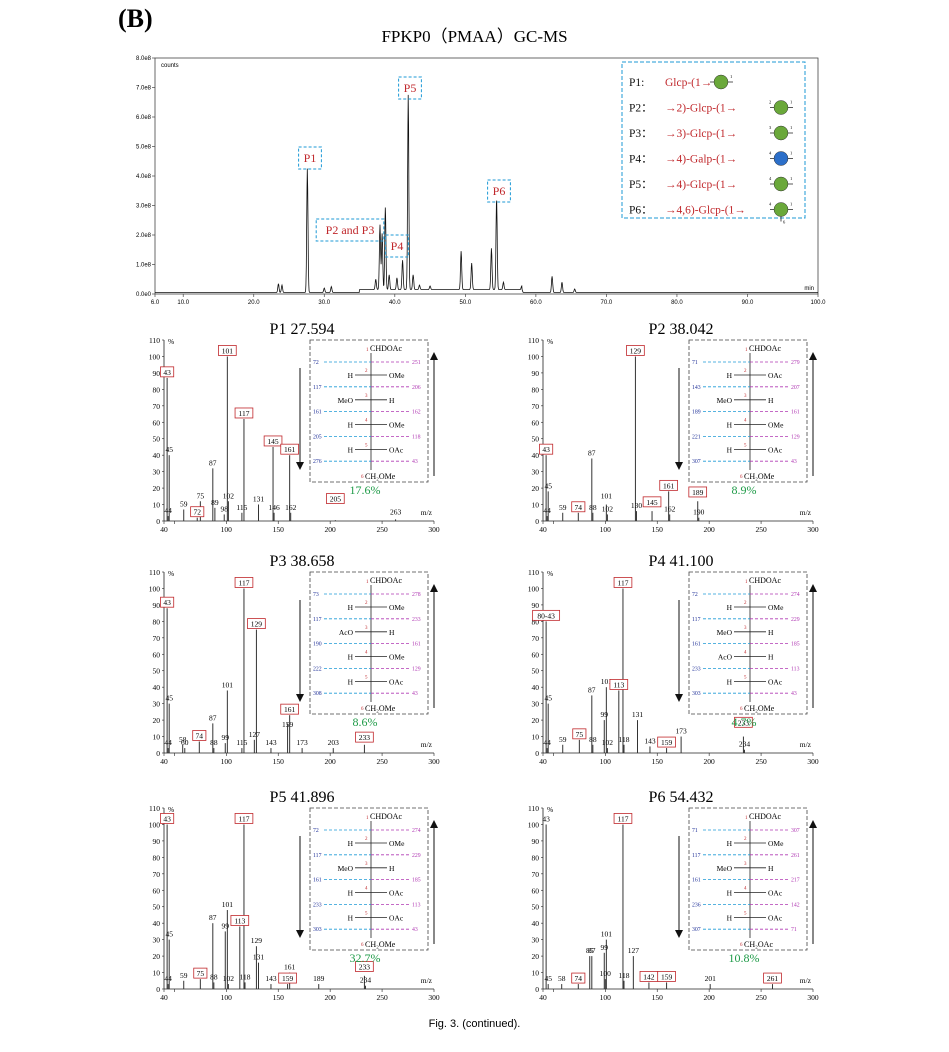  I want to click on y-tick-label: 80, so click(536, 857).